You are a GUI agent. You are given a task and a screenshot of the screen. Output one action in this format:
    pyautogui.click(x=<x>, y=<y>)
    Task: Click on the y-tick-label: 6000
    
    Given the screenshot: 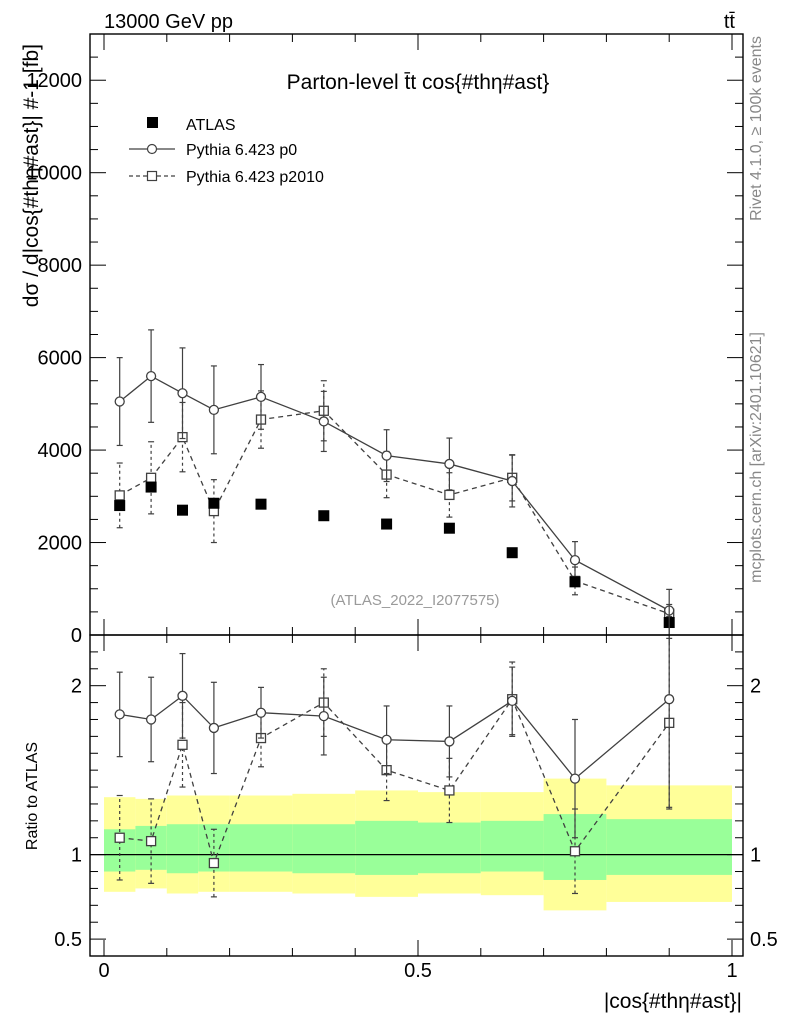 What is the action you would take?
    pyautogui.click(x=60, y=359)
    